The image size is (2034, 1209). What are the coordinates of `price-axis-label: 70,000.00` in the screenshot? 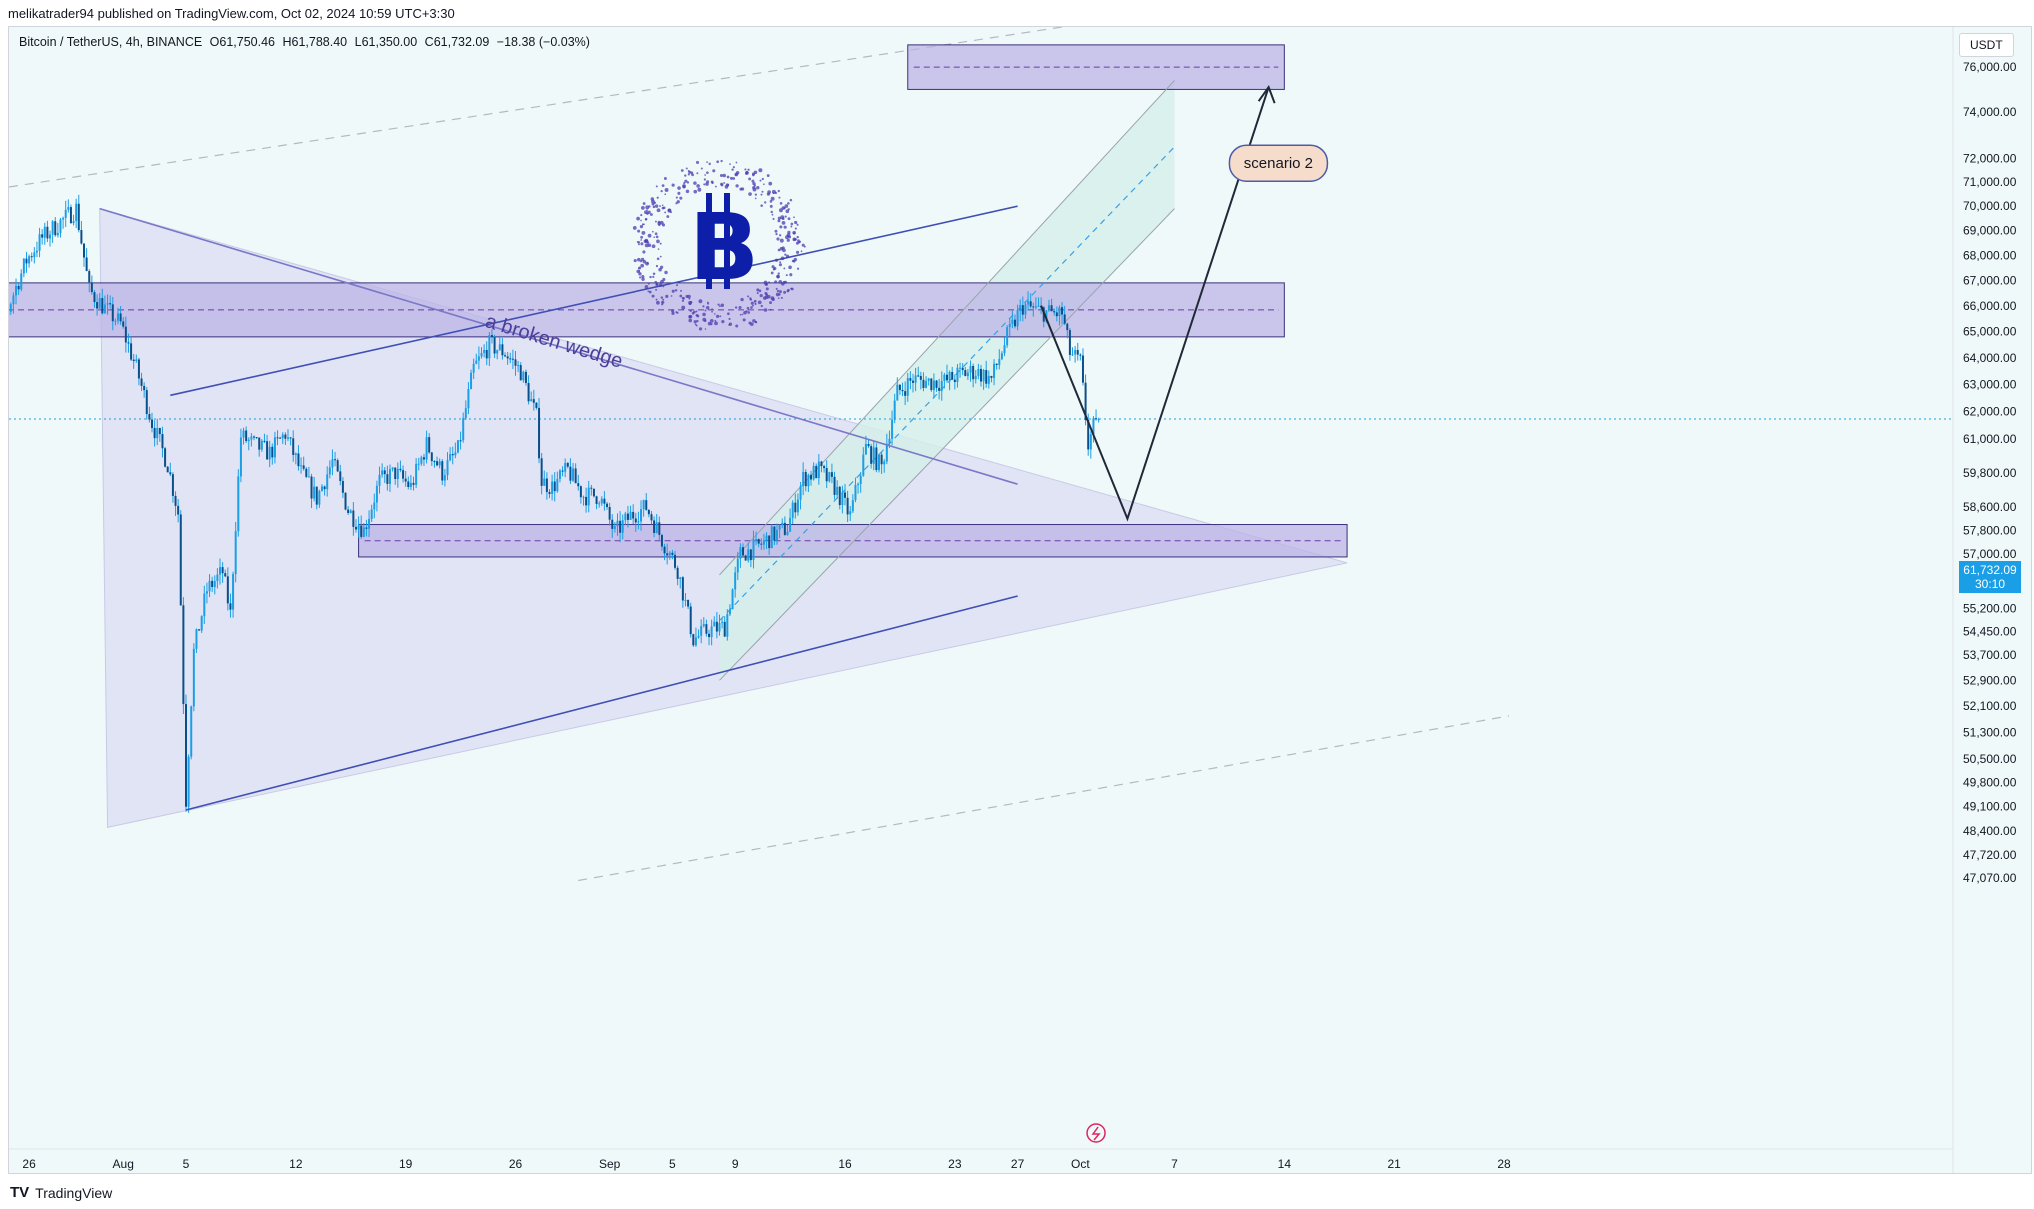 It's located at (1990, 206).